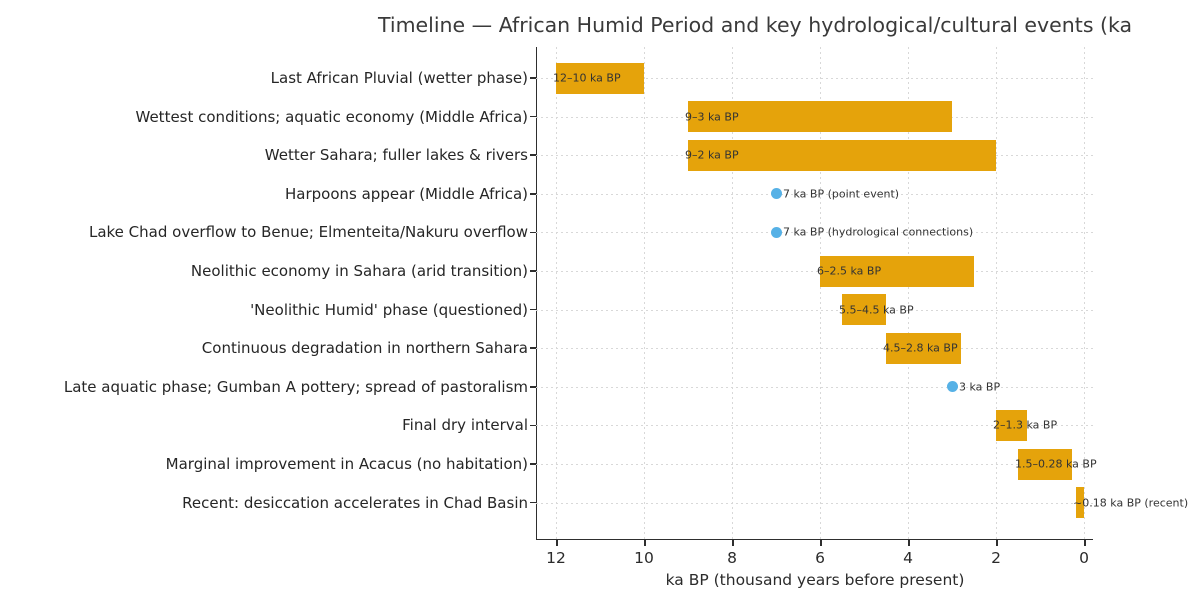 The image size is (1200, 600). I want to click on bar-annotation: 12–10 ka BP, so click(587, 78).